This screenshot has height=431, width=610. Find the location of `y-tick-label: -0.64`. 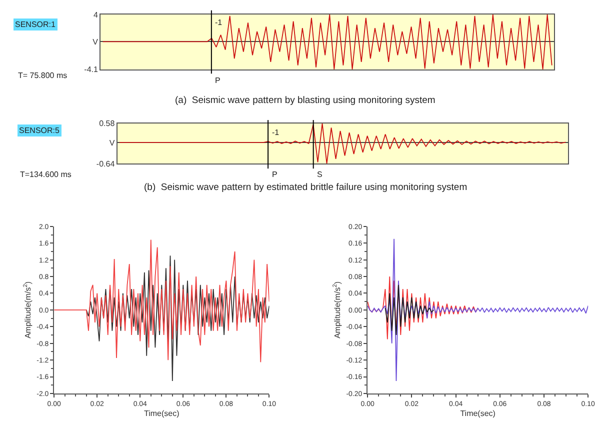

y-tick-label: -0.64 is located at coordinates (106, 163).